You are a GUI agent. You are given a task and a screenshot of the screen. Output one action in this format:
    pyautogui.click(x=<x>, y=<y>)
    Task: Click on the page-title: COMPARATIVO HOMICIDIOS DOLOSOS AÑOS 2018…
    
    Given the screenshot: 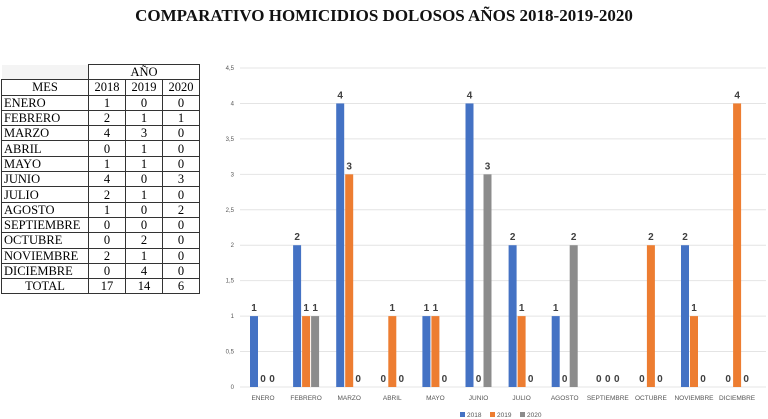 What is the action you would take?
    pyautogui.click(x=384, y=15)
    